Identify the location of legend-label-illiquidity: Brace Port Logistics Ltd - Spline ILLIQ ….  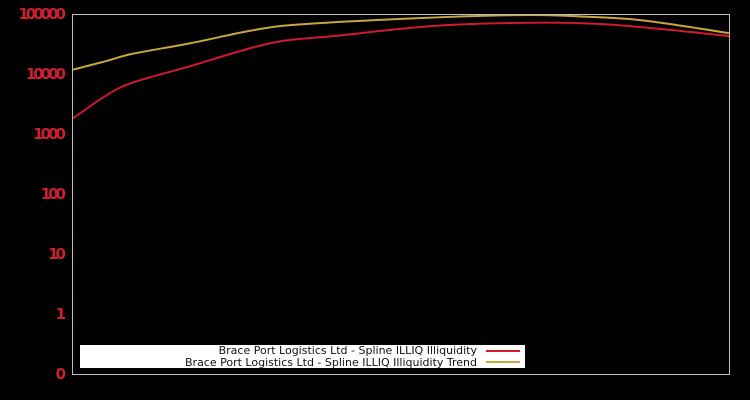
(347, 351).